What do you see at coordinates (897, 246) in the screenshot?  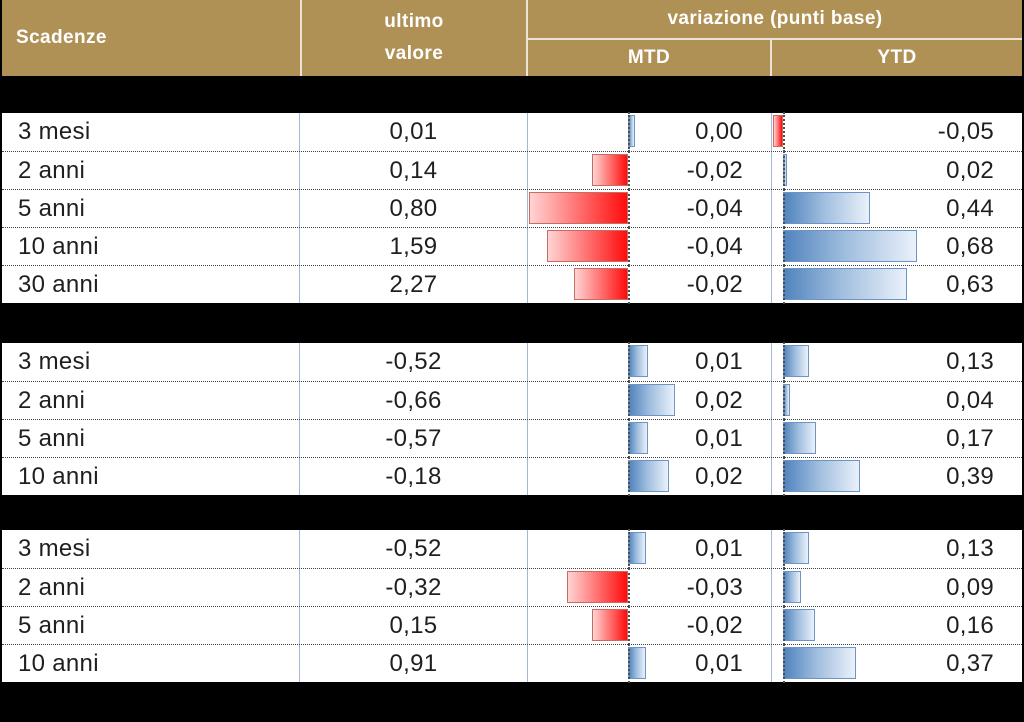 I see `ytd-cell: 0,68` at bounding box center [897, 246].